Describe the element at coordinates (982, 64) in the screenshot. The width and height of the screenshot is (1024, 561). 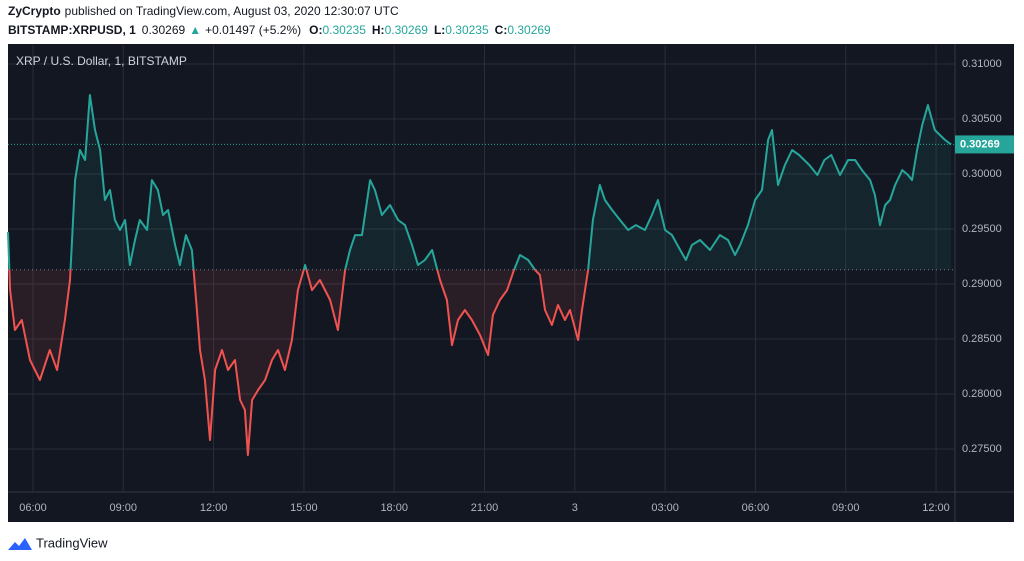
I see `y-tick-label: 0.31000` at that location.